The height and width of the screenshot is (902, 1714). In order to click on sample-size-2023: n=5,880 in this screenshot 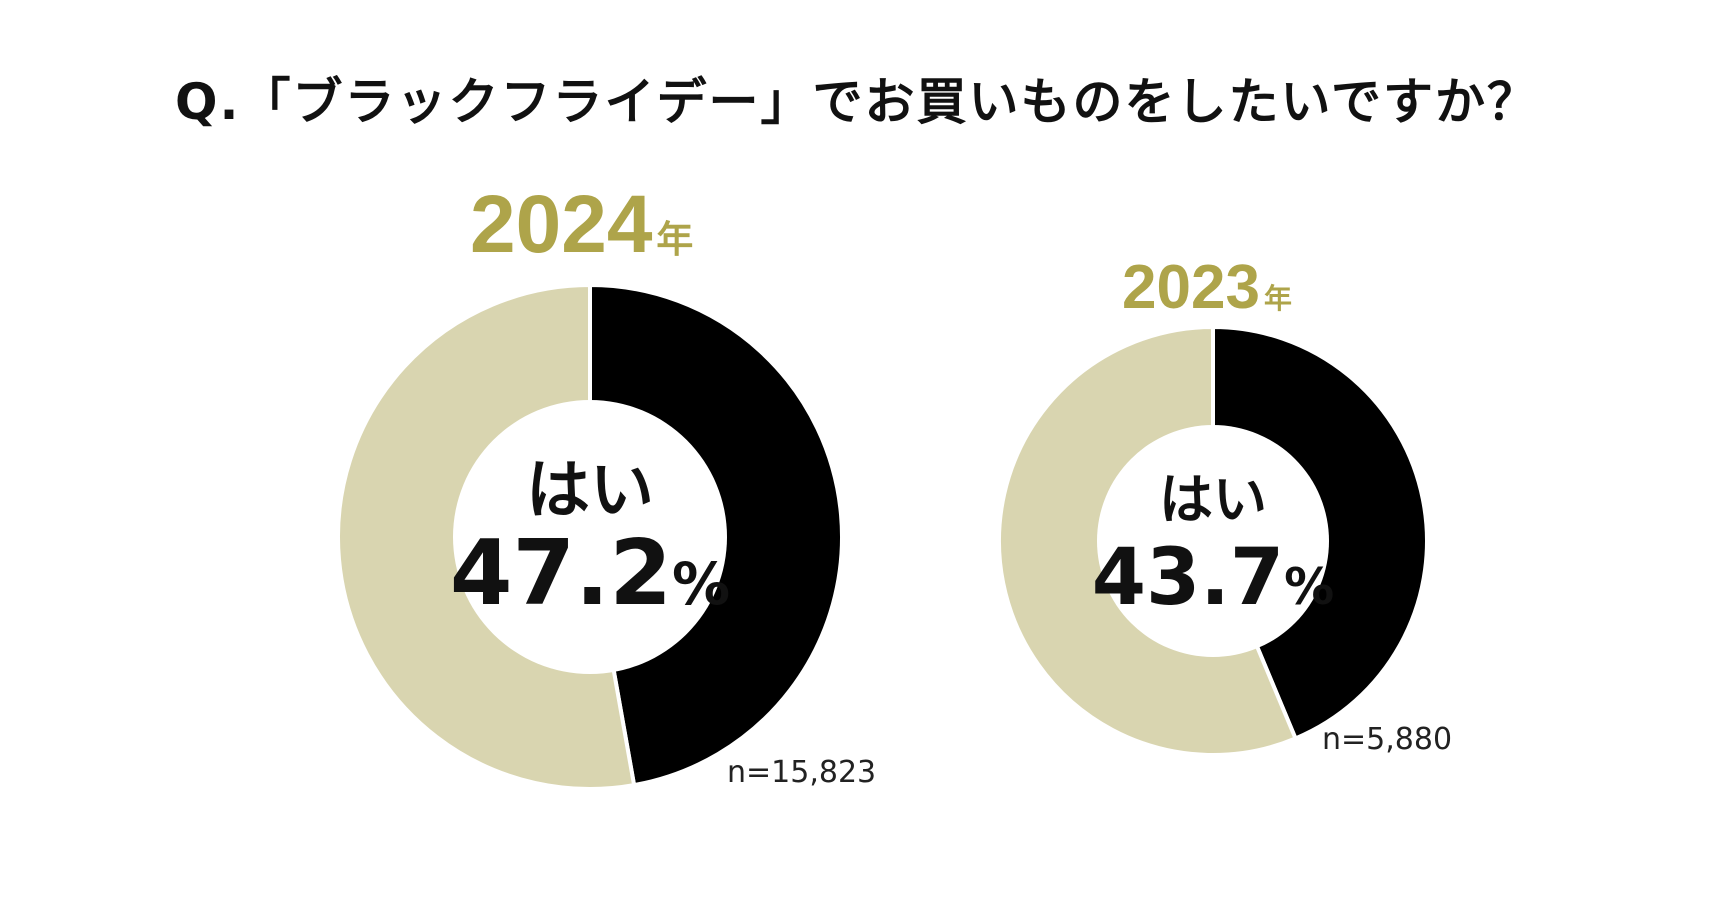, I will do `click(1387, 739)`.